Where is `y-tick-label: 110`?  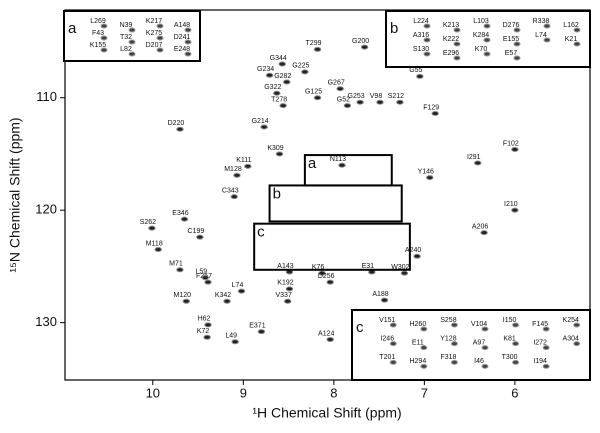
y-tick-label: 110 is located at coordinates (46, 96).